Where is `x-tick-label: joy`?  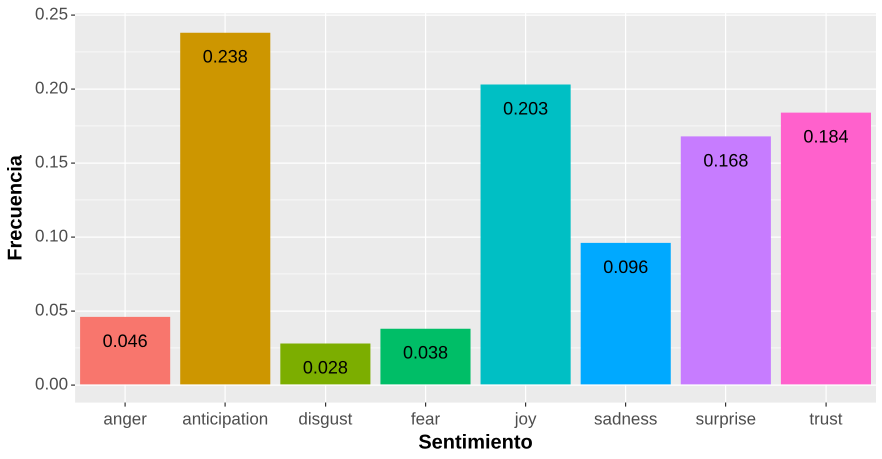 x-tick-label: joy is located at coordinates (525, 418).